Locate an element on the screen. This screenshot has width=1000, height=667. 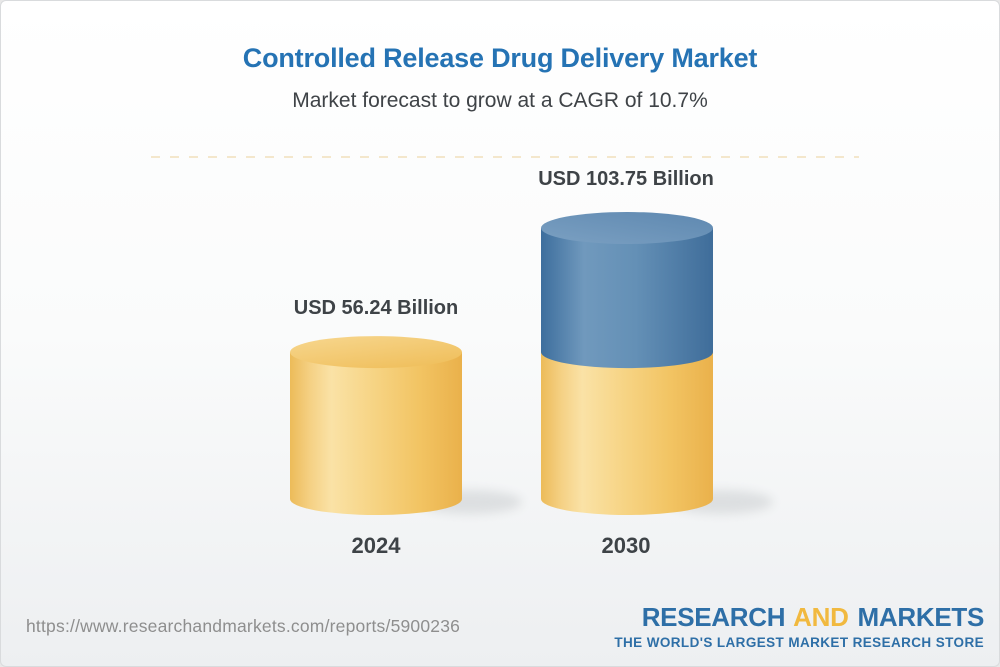
bar-2030-base-segment is located at coordinates (627, 433).